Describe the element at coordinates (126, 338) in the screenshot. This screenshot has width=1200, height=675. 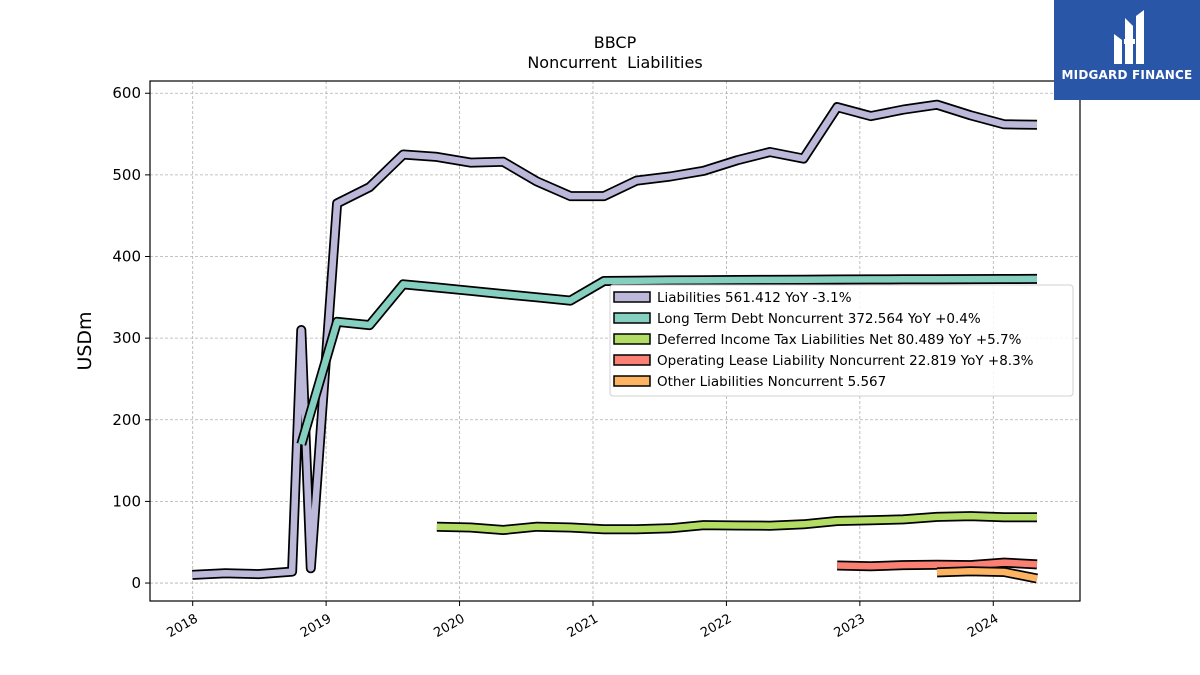
I see `y-tick-label: 300` at that location.